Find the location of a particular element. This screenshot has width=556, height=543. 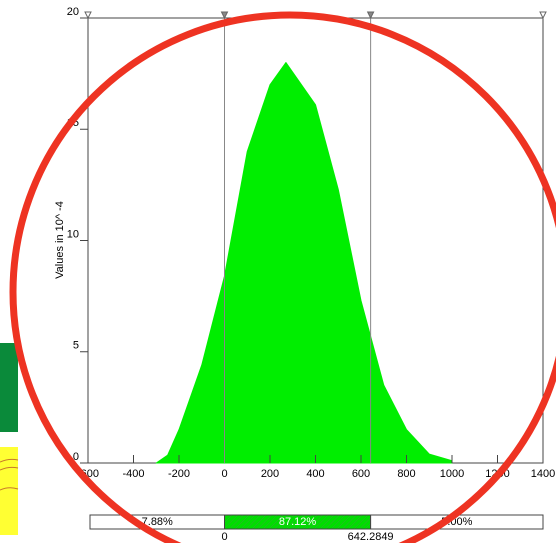

x-tick-label: 1400 is located at coordinates (543, 474).